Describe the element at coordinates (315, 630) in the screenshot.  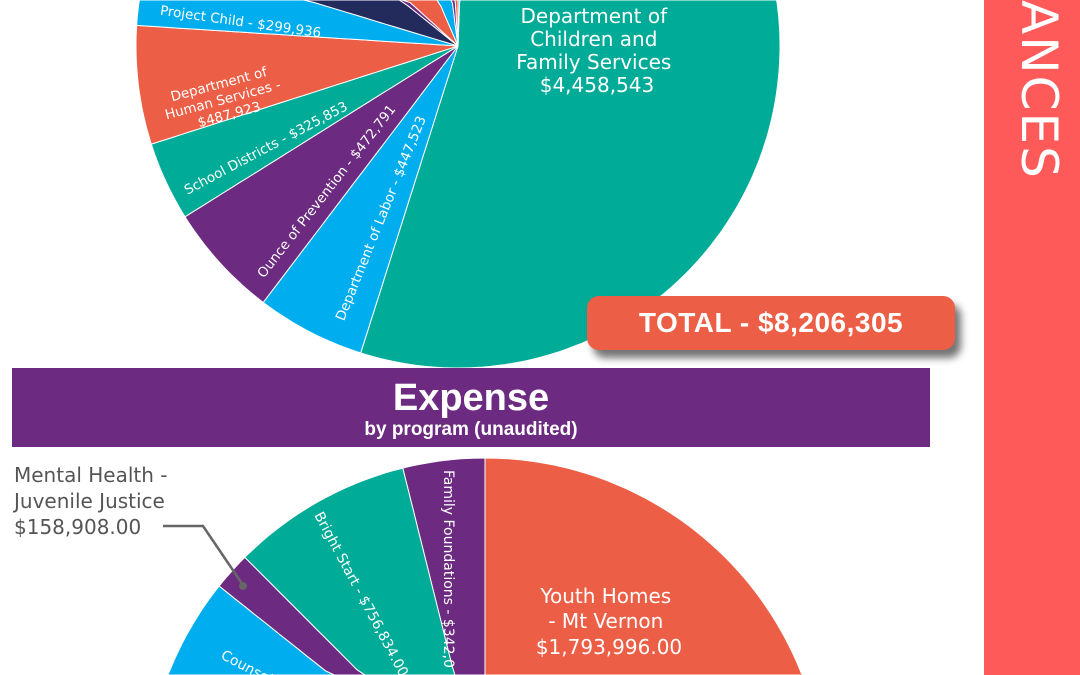
I see `pie-slice-counseling` at that location.